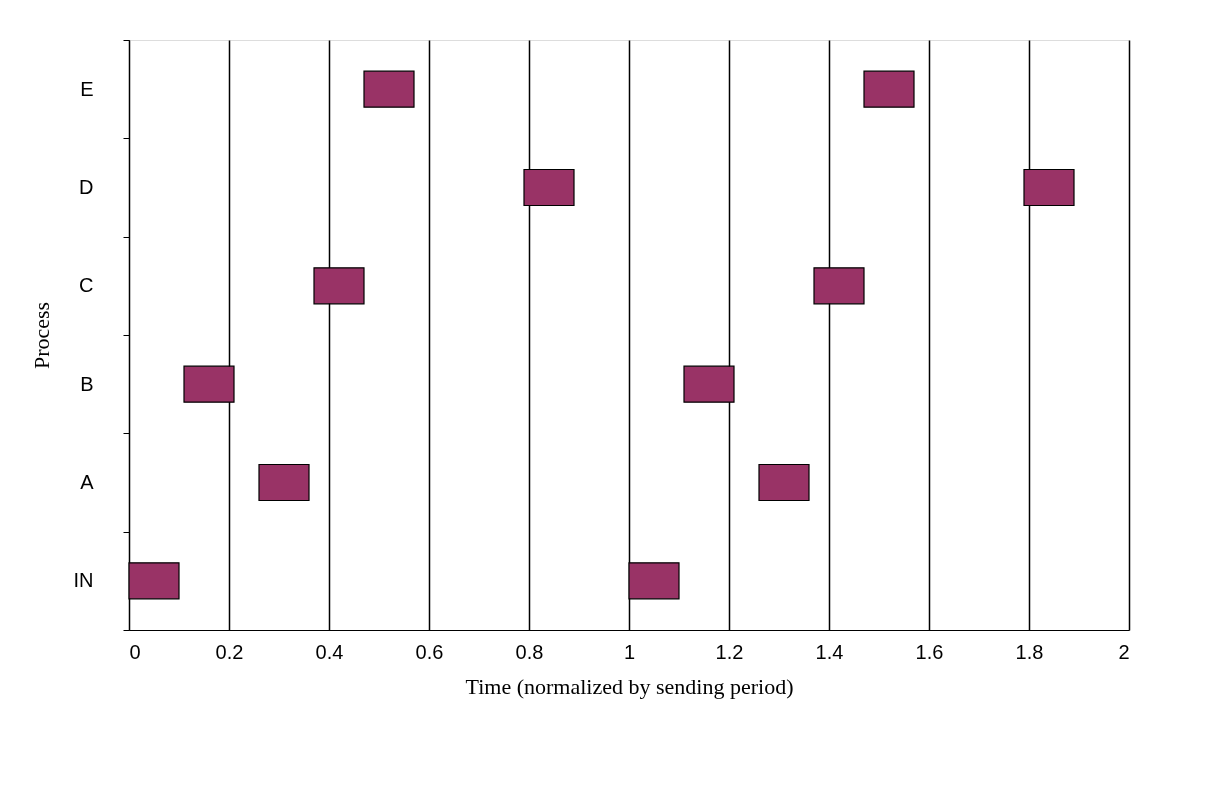 Image resolution: width=1228 pixels, height=808 pixels. Describe the element at coordinates (629, 651) in the screenshot. I see `x-tick-label: 1` at that location.